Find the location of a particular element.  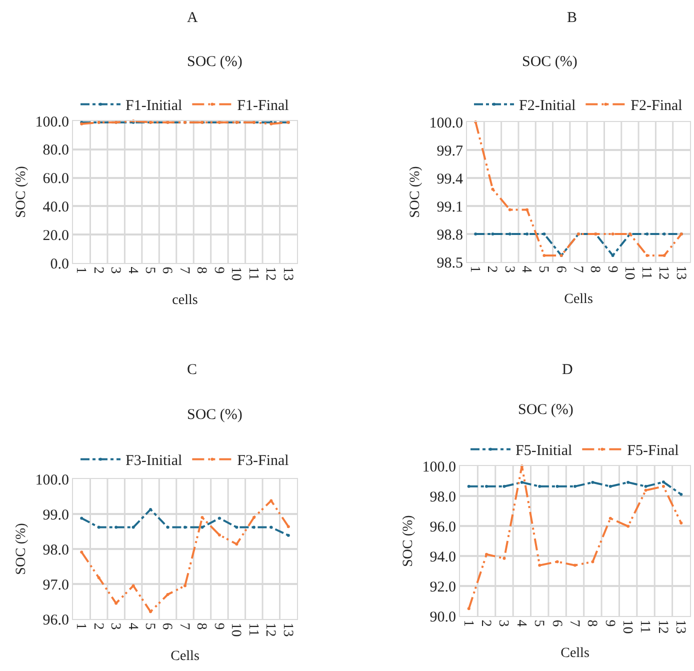

y-tick-label: 98.8 is located at coordinates (449, 235).